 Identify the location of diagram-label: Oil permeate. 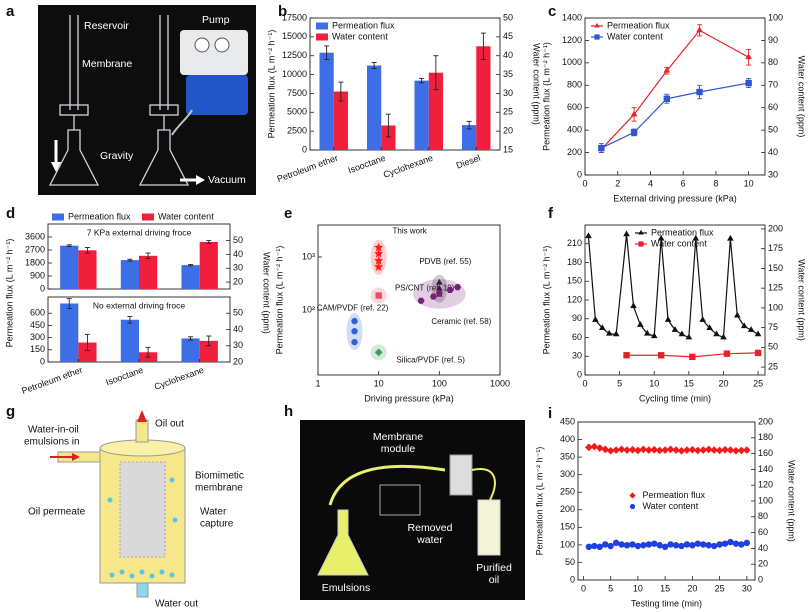
(57, 512).